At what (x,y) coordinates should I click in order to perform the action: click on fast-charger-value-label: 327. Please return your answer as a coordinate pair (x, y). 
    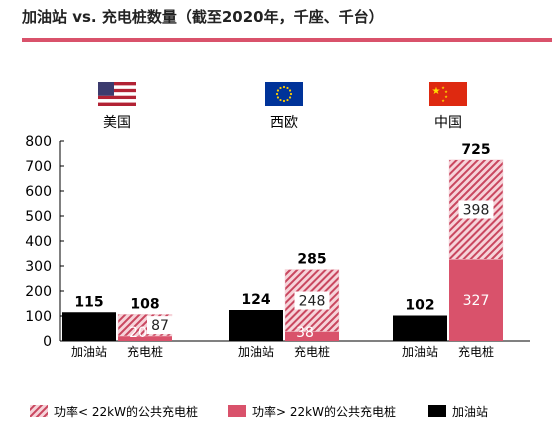
    Looking at the image, I should click on (476, 301).